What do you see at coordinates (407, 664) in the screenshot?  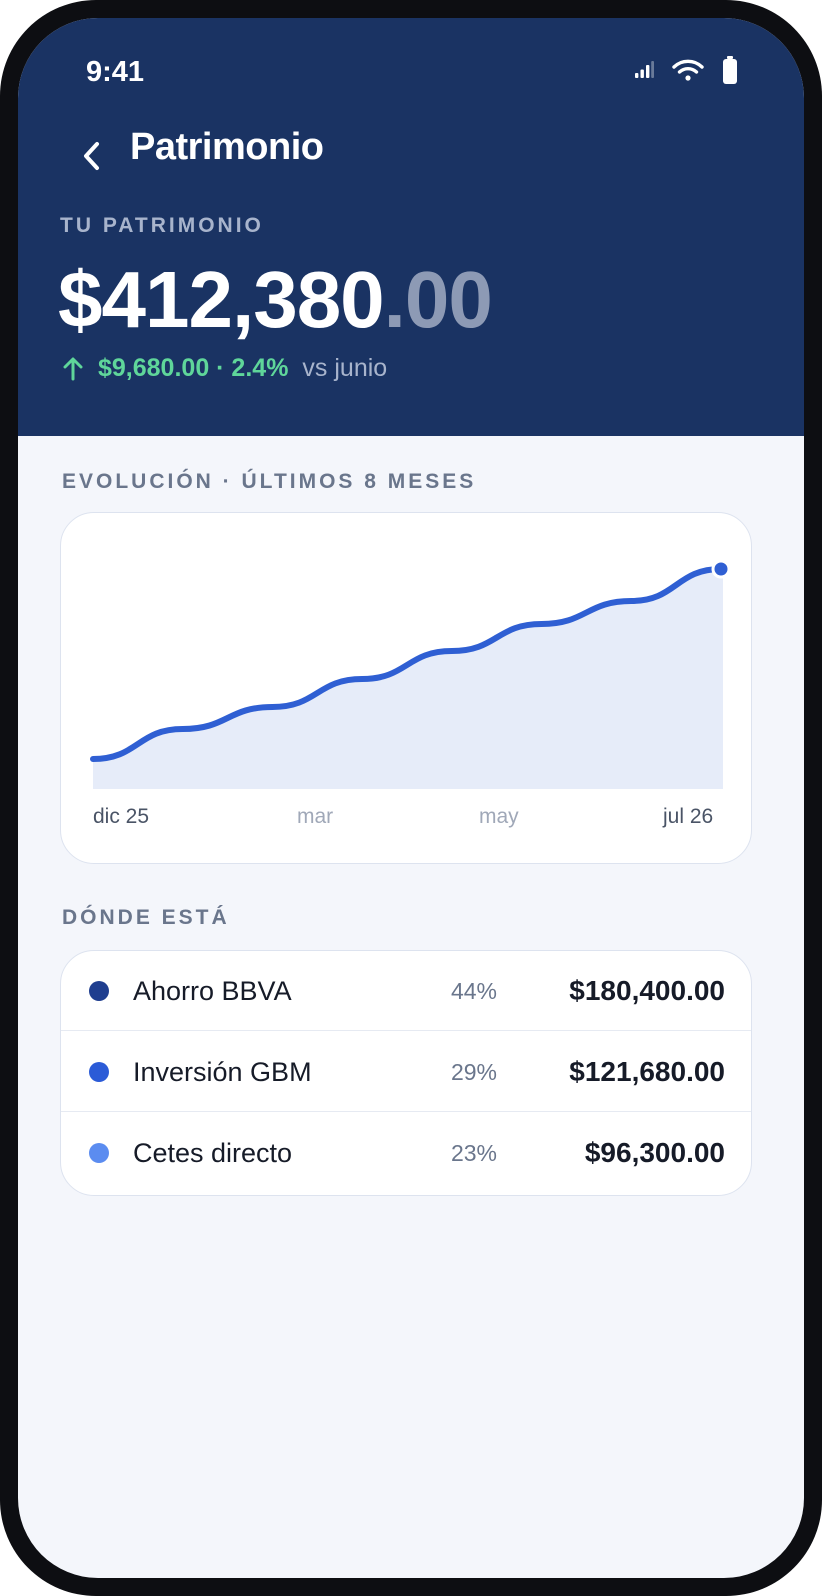 I see `chart-series-line` at bounding box center [407, 664].